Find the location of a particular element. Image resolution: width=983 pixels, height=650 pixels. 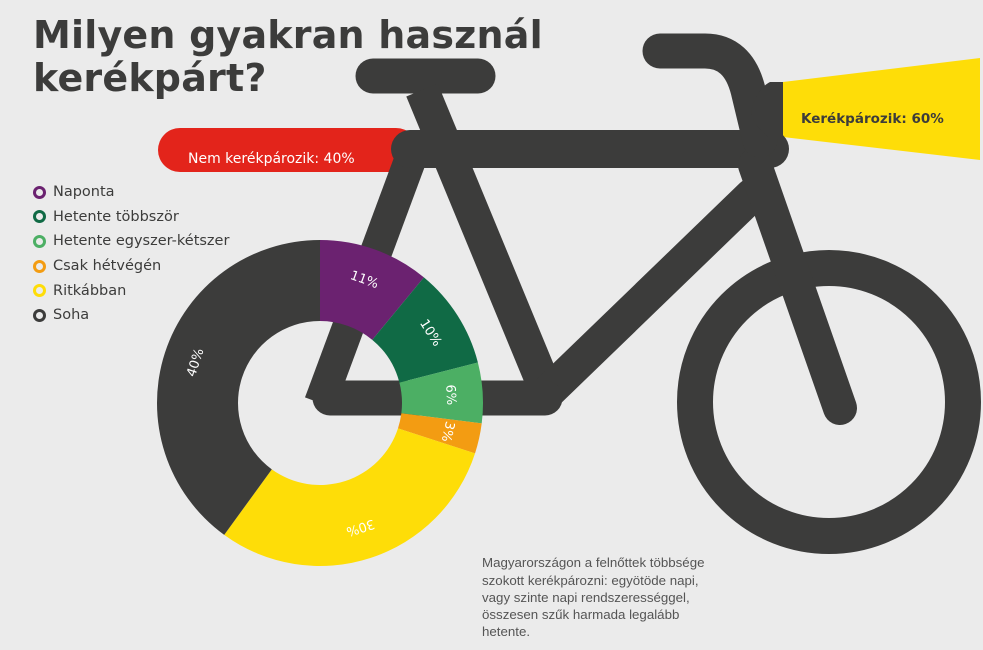

fork is located at coordinates (797, 286).